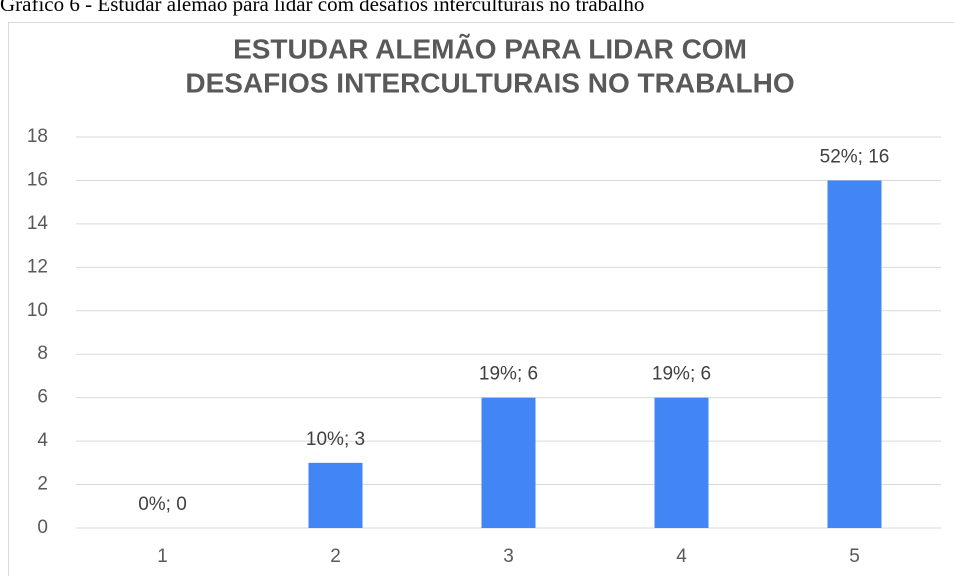  Describe the element at coordinates (508, 556) in the screenshot. I see `x-tick-label: 3` at that location.